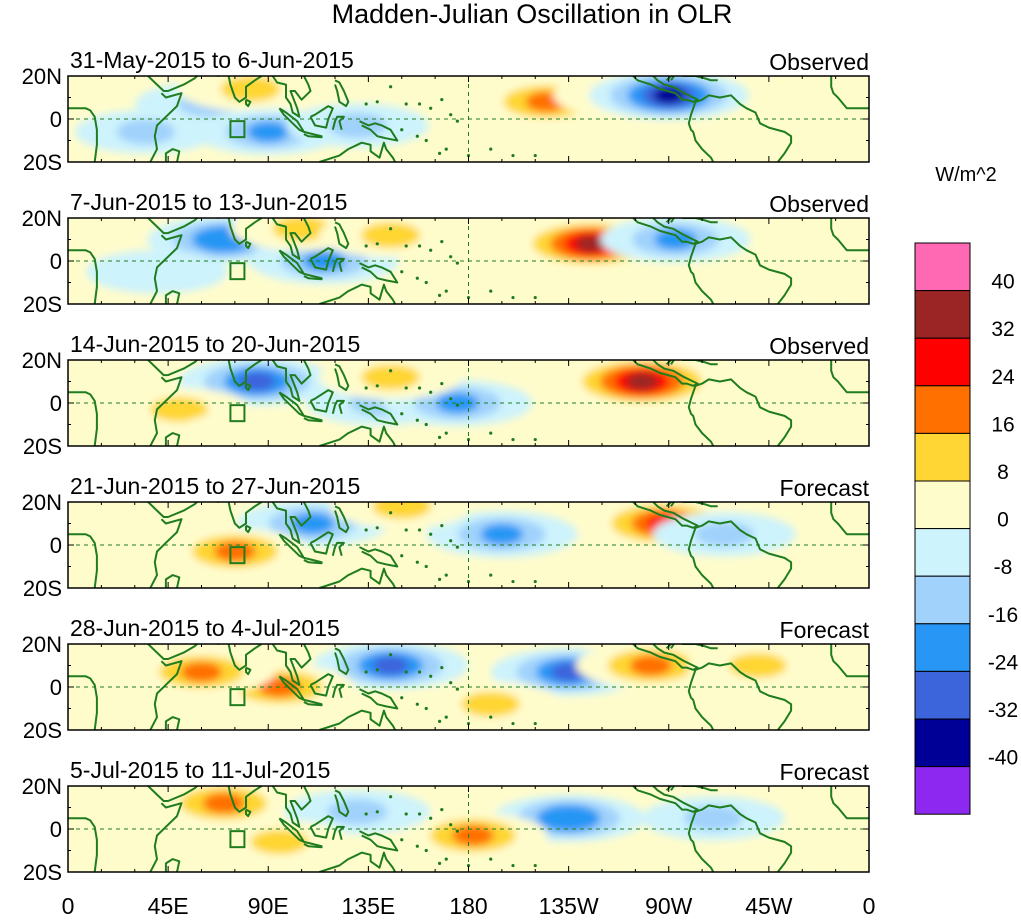  I want to click on longitude-label: 135E, so click(369, 906).